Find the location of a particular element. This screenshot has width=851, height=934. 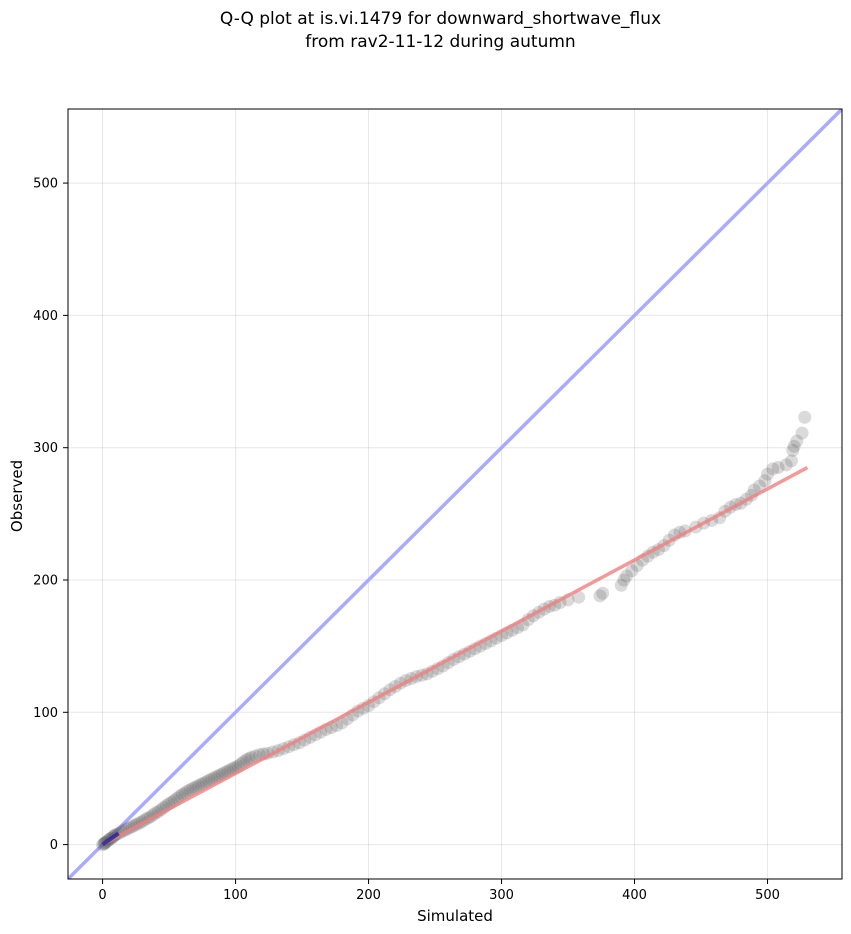

x-tick-label: 400 is located at coordinates (634, 895).